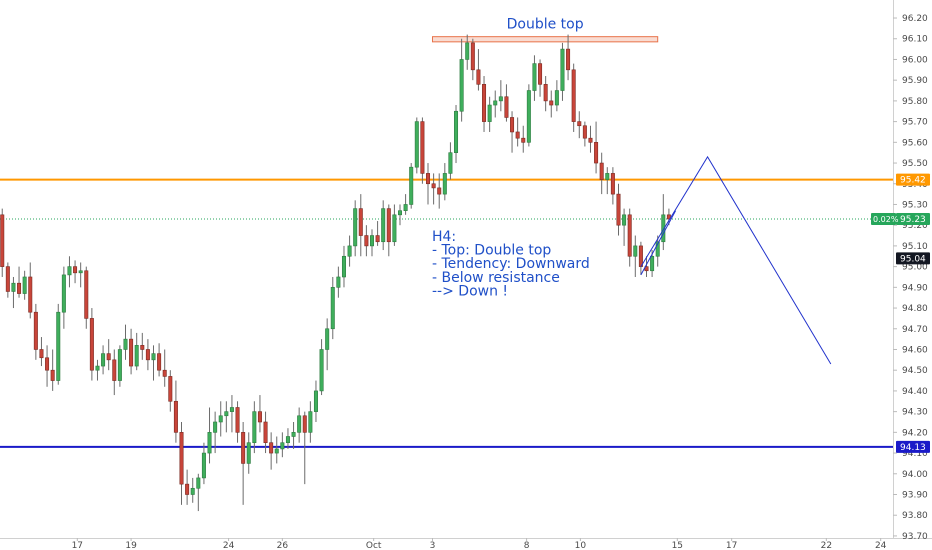  What do you see at coordinates (915, 102) in the screenshot?
I see `y-tick-label: 95.80` at bounding box center [915, 102].